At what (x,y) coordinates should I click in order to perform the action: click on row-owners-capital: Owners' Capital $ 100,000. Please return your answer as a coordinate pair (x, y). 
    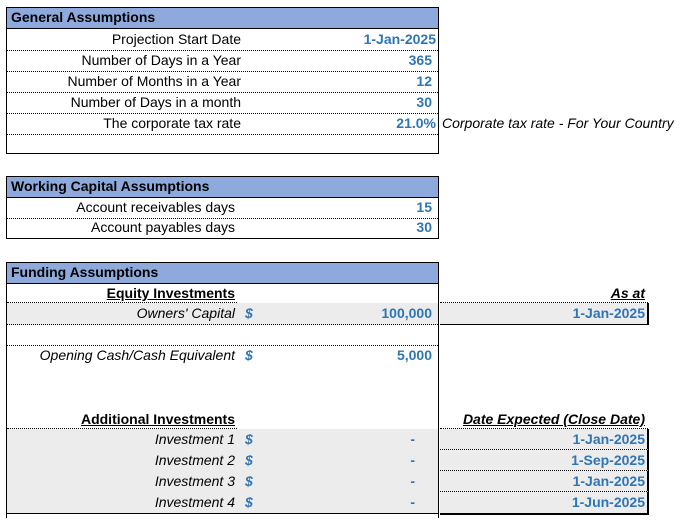
    Looking at the image, I should click on (222, 314).